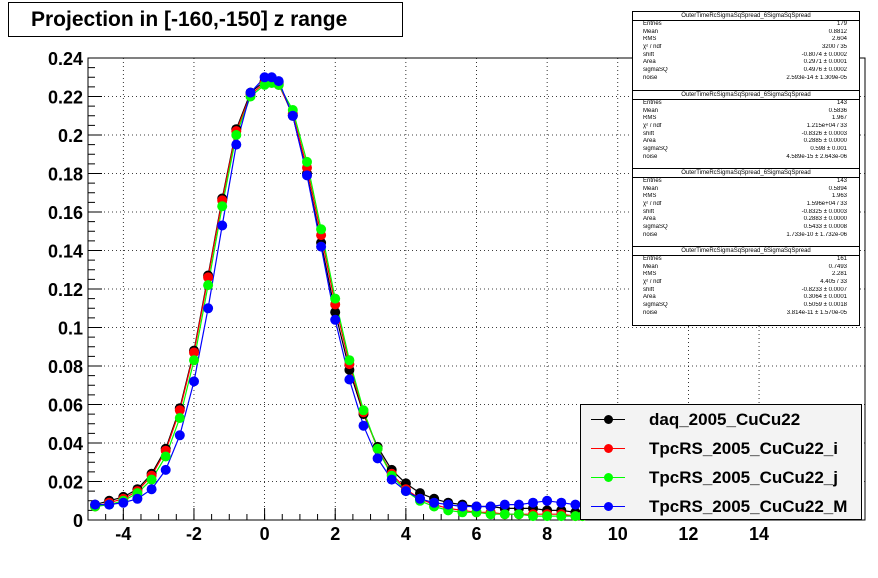 The image size is (878, 578). I want to click on stats-row-entries: Entries 179, so click(745, 24).